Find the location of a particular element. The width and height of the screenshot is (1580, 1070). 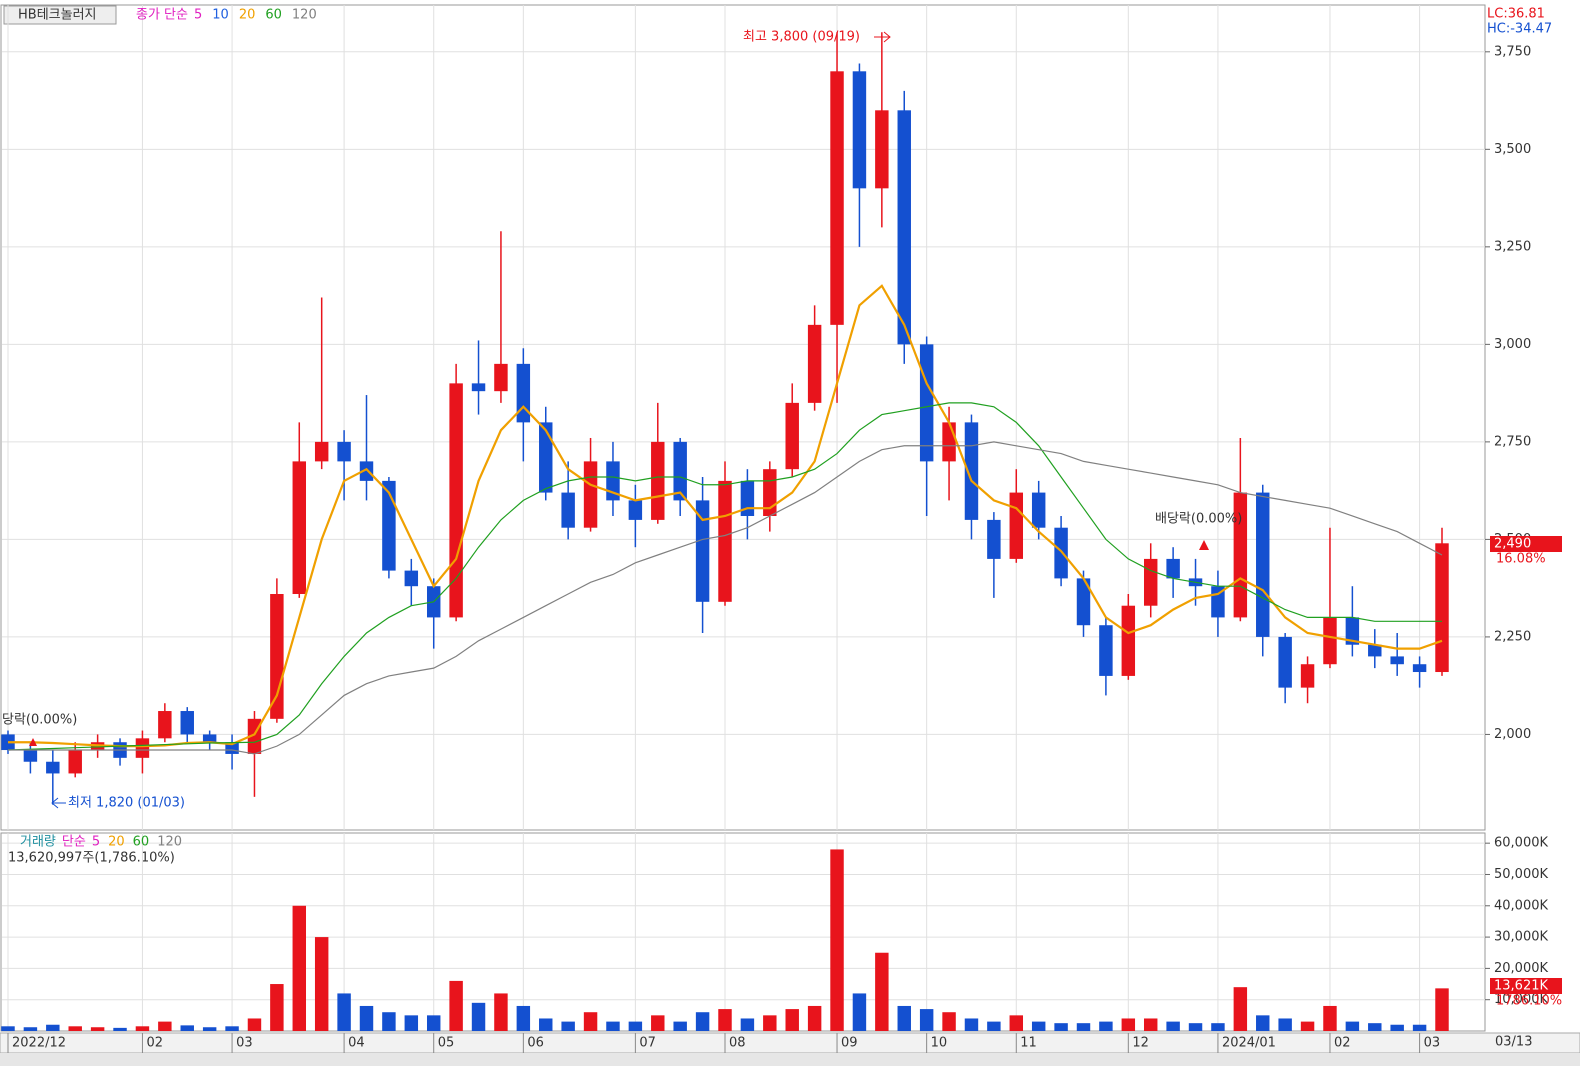

legend-prefix: 종가 단순 is located at coordinates (162, 15).